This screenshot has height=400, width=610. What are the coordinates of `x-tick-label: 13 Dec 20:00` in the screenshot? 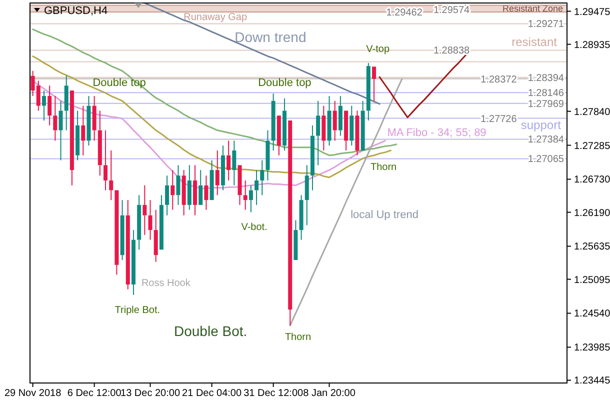 It's located at (150, 393).